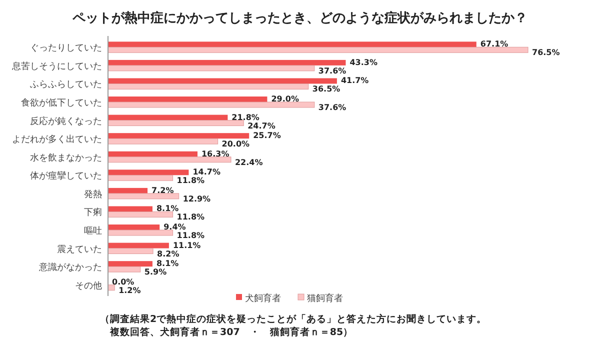 The image size is (600, 345). What do you see at coordinates (231, 332) in the screenshot?
I see `text: 複数回答、犬飼育者ｎ＝307 ・ 猫飼育者ｎ＝85）` at bounding box center [231, 332].